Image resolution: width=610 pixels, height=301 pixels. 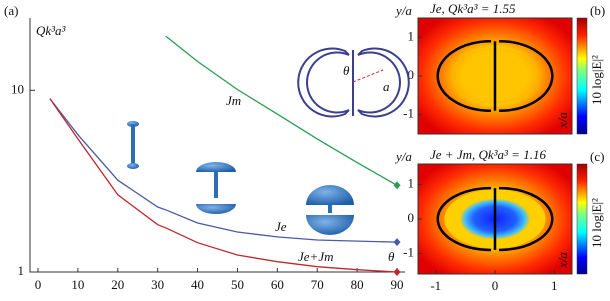 I want to click on x-tick-label: 30, so click(x=157, y=284).